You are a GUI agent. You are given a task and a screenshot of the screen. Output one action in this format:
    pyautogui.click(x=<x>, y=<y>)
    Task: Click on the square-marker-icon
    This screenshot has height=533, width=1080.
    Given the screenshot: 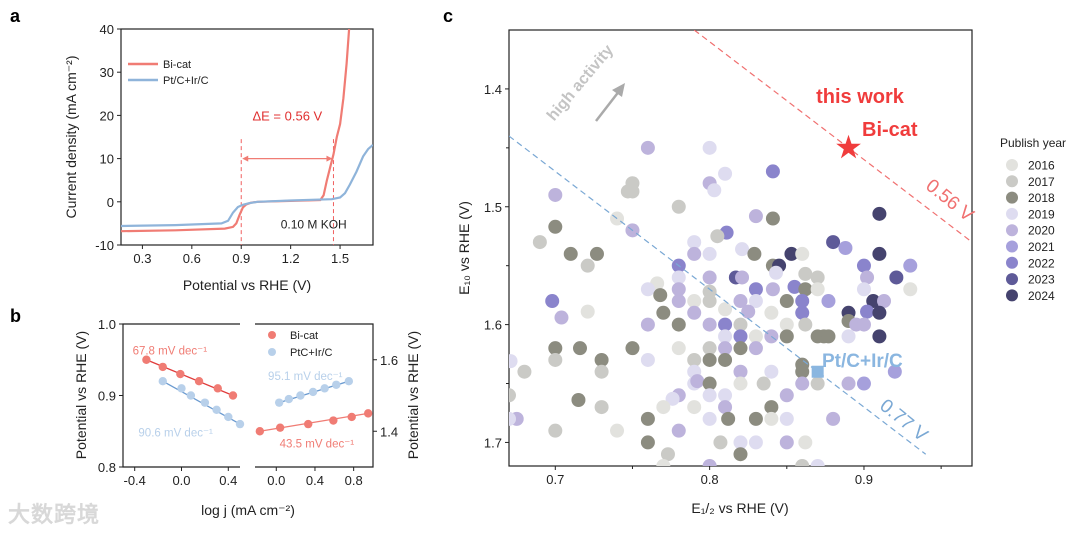 What is the action you would take?
    pyautogui.click(x=817, y=371)
    